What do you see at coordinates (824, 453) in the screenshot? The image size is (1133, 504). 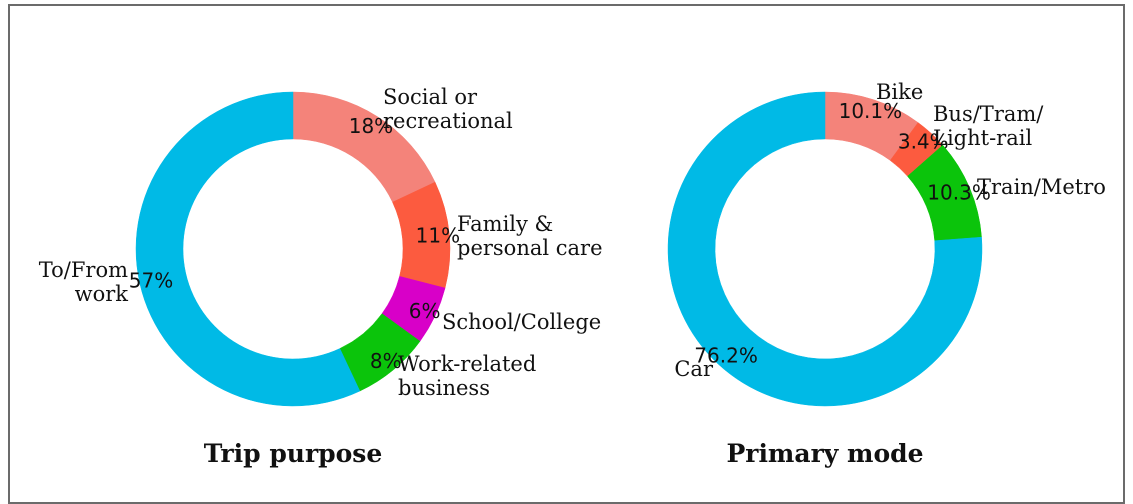 I see `chart-title-primary-mode: Primary mode` at bounding box center [824, 453].